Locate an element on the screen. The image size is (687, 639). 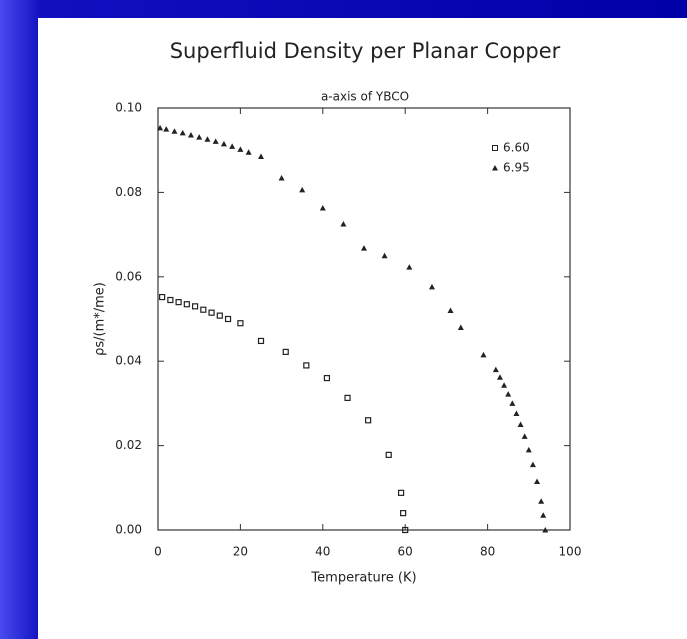
x-tick-label: 100 is located at coordinates (570, 552).